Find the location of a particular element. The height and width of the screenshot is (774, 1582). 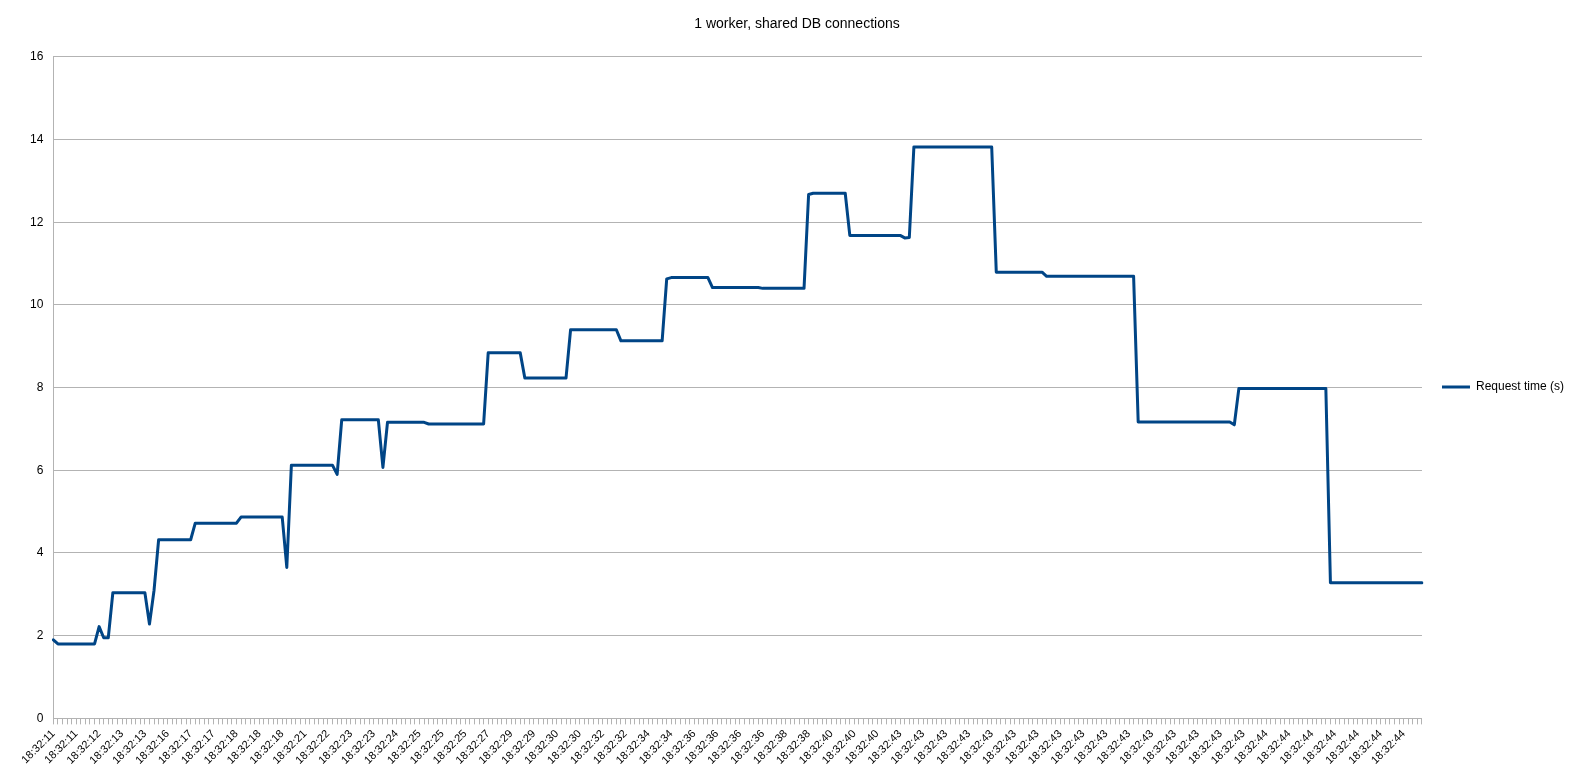

y-tick-label: 16 is located at coordinates (36, 56).